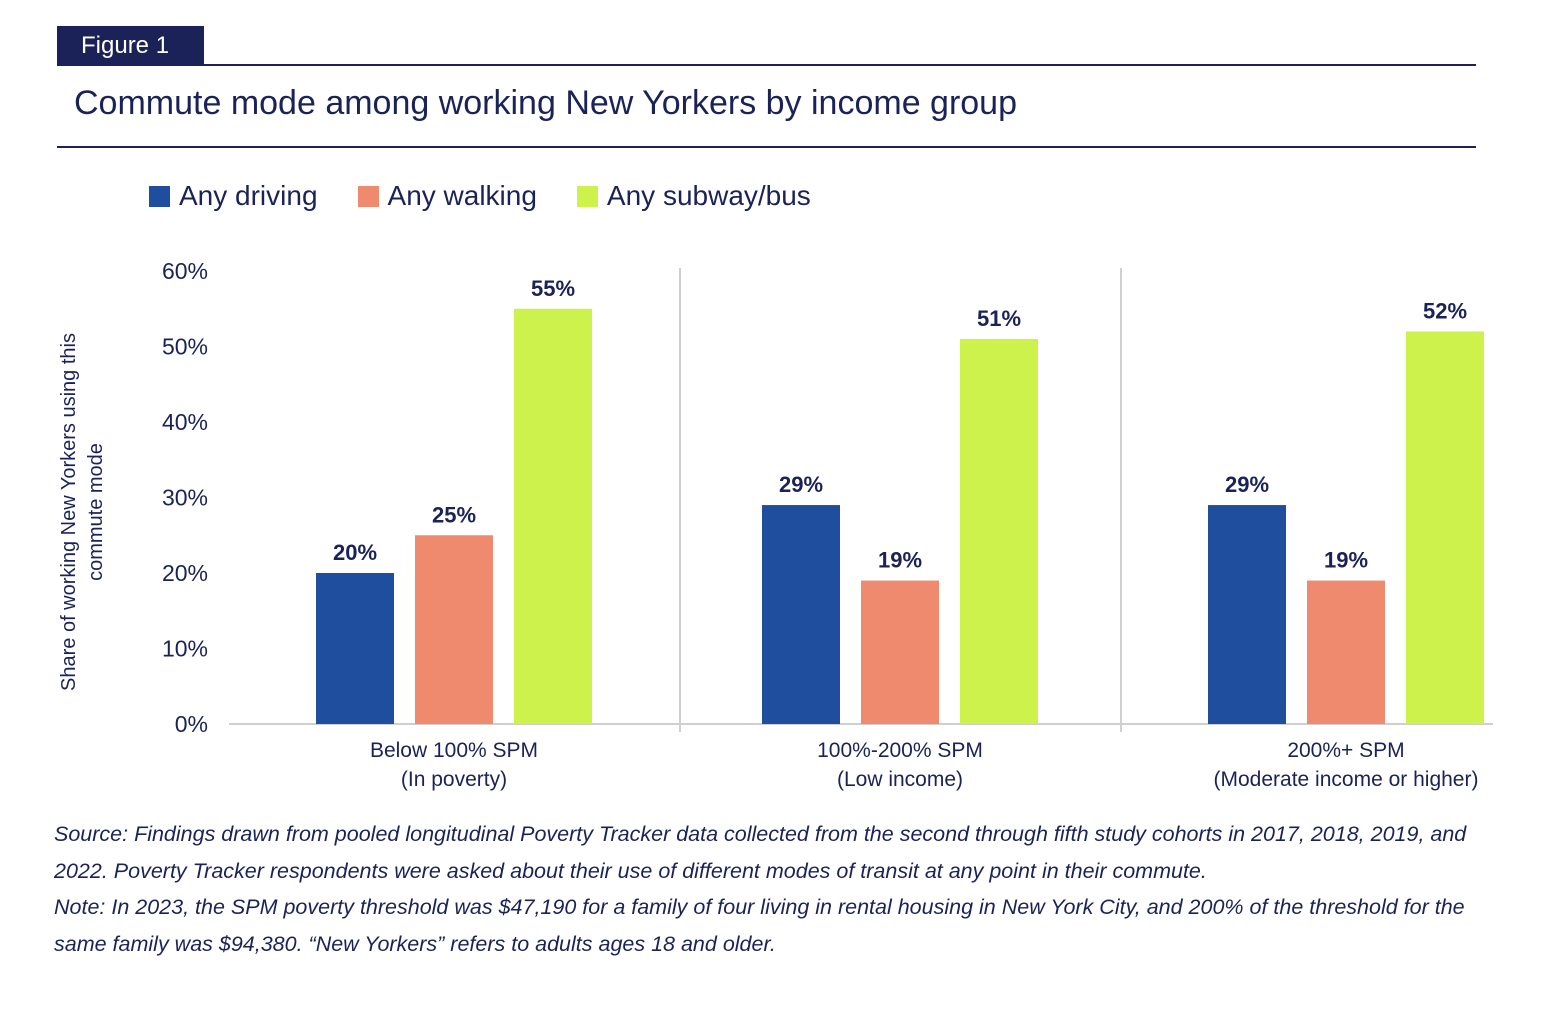  I want to click on category-label: Below 100% SPM, so click(454, 750).